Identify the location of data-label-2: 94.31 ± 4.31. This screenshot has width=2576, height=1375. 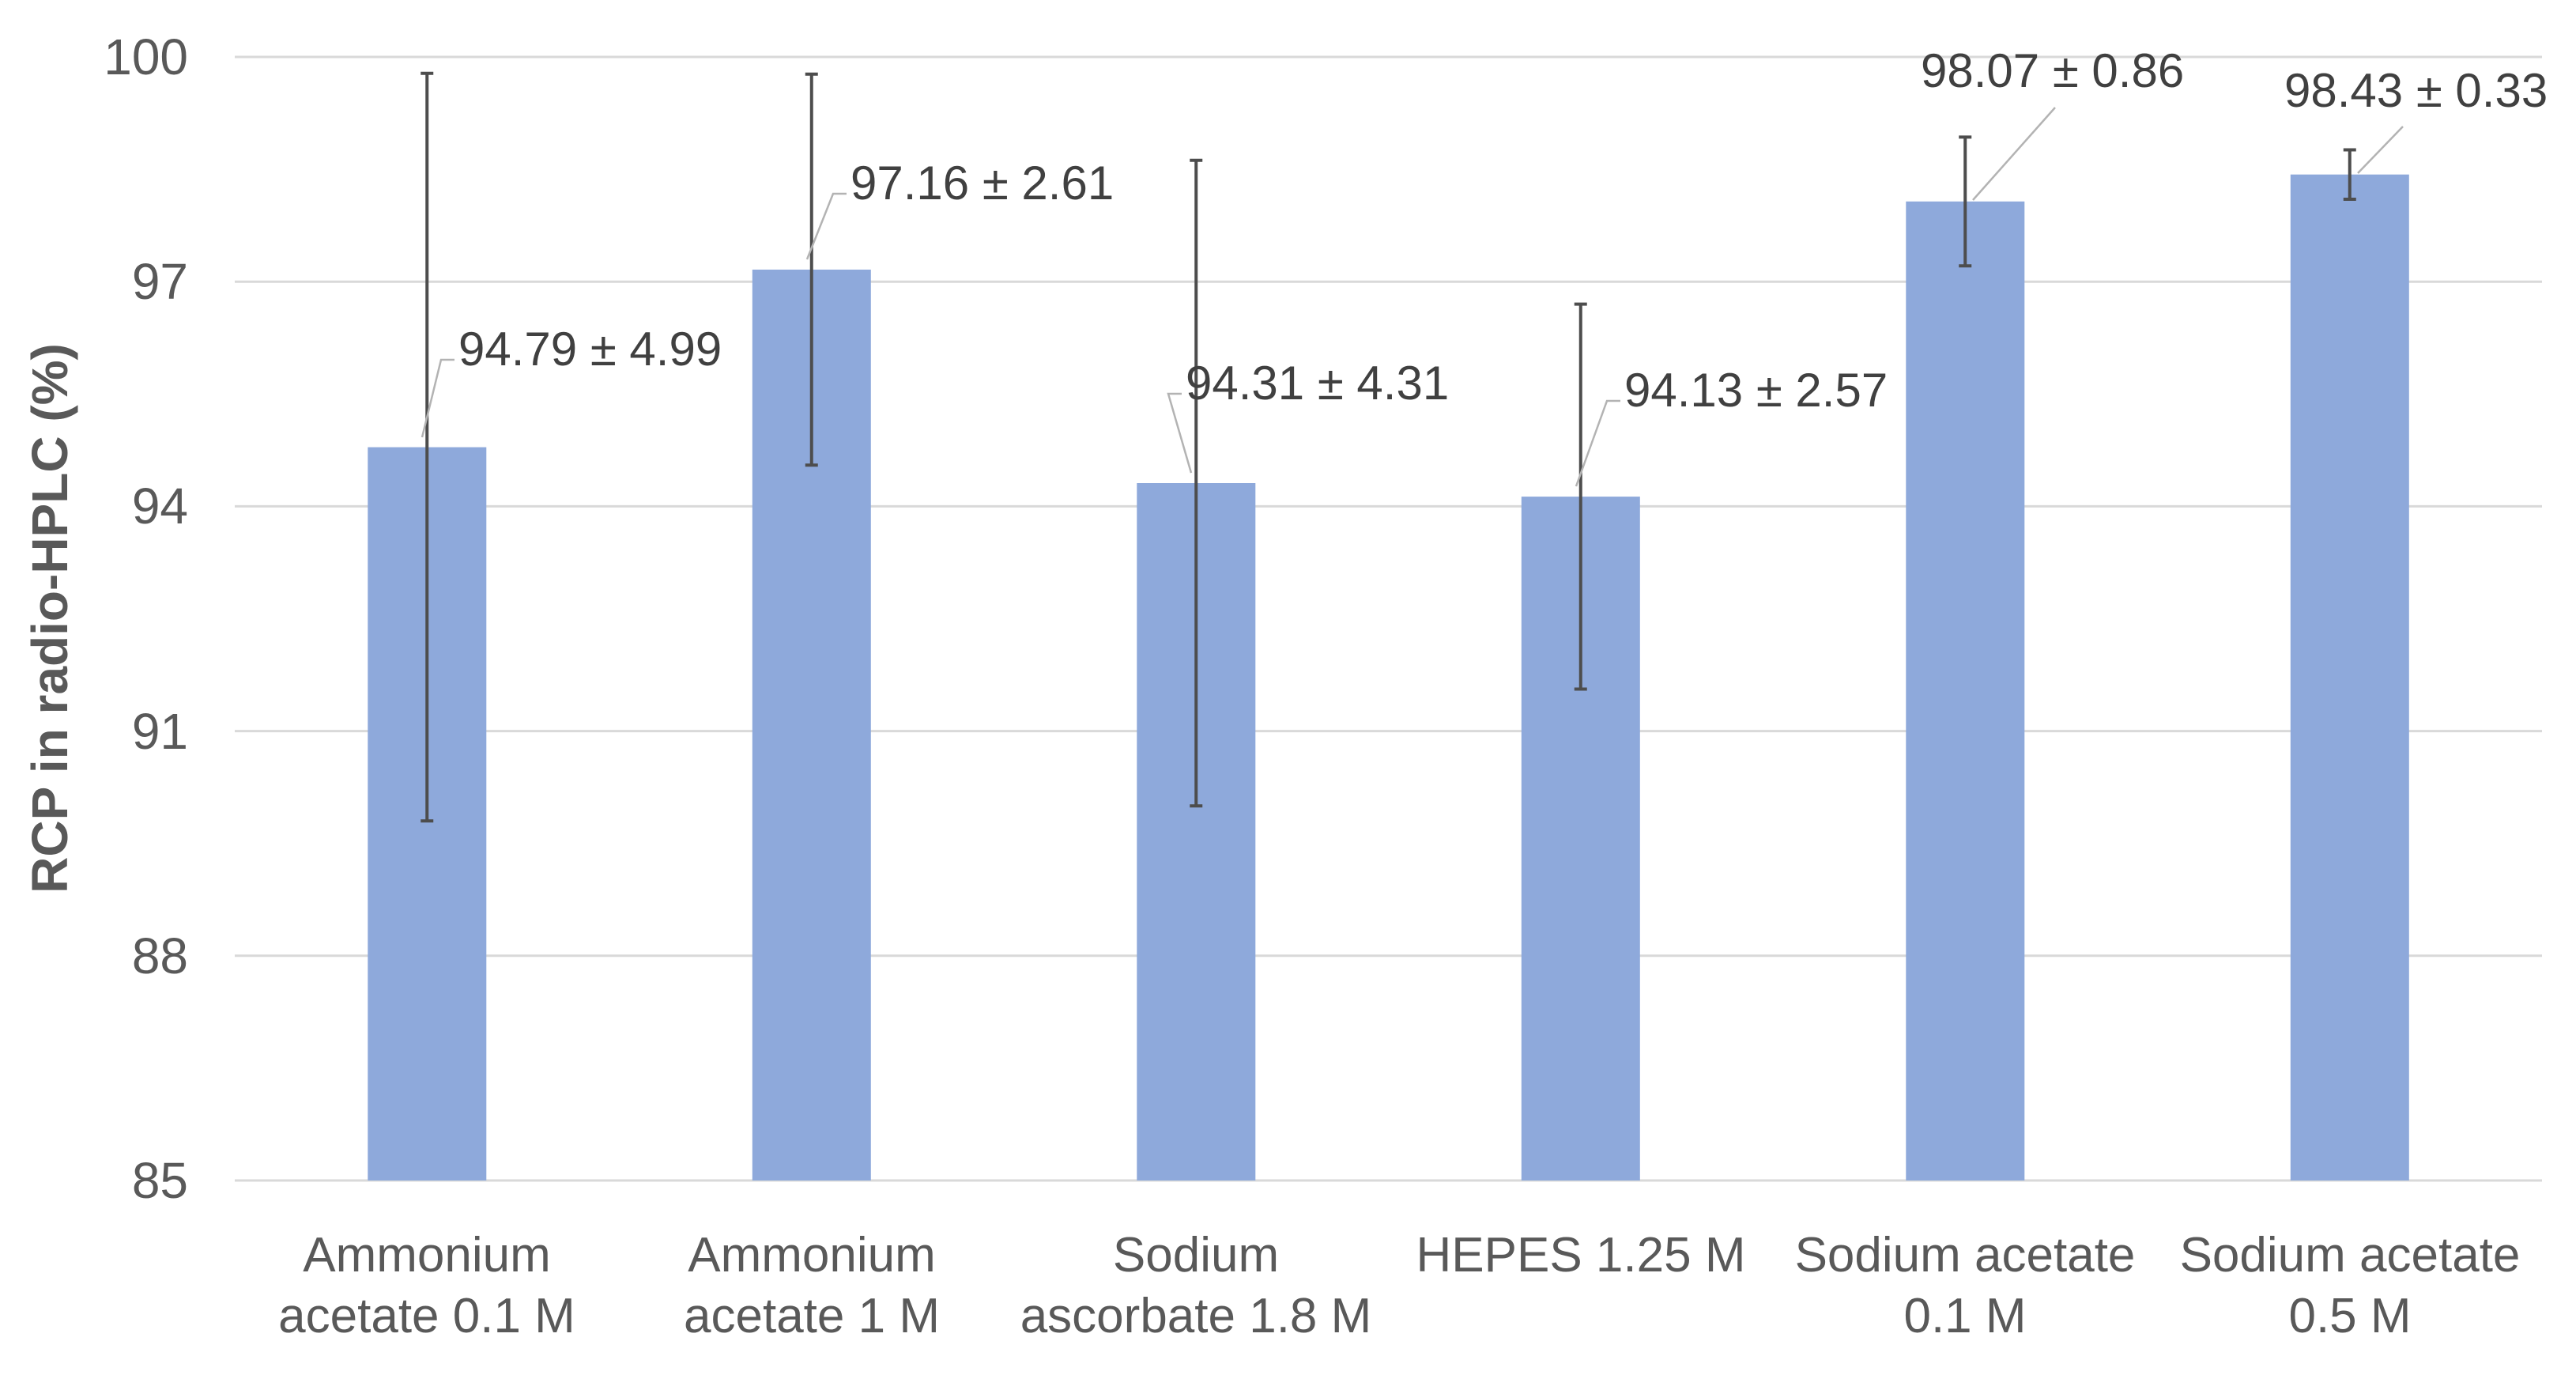
(1318, 383).